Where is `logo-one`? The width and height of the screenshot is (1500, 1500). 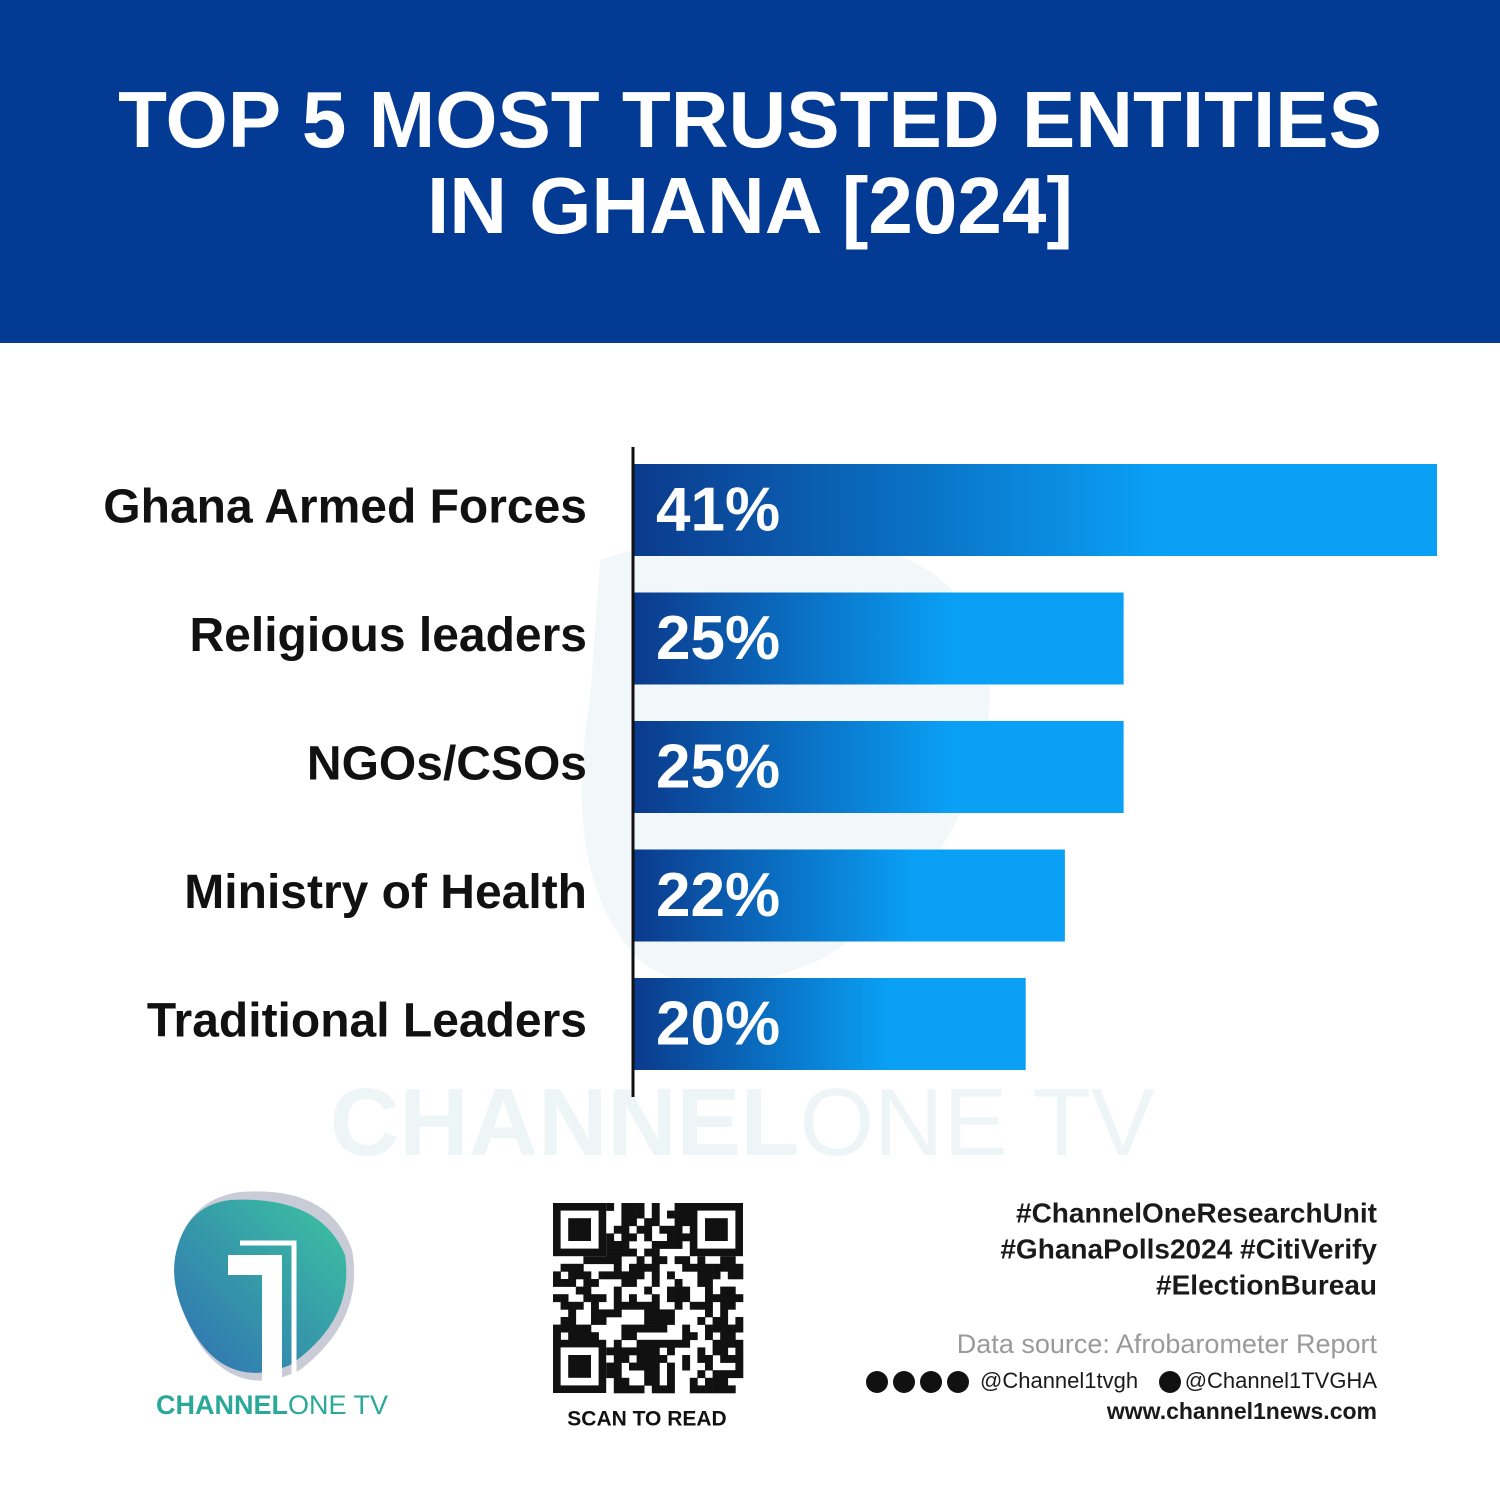
logo-one is located at coordinates (255, 1320).